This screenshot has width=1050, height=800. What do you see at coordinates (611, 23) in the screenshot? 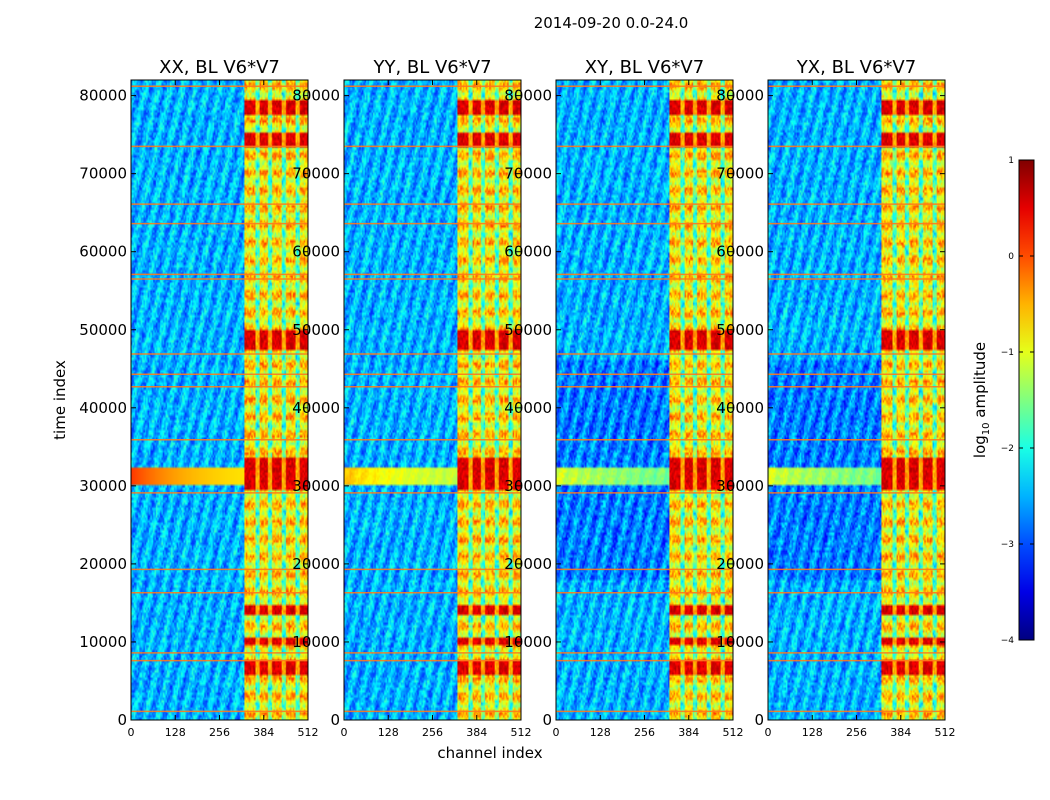
I see `figure-suptitle: 2014-09-20 0.0-24.0` at bounding box center [611, 23].